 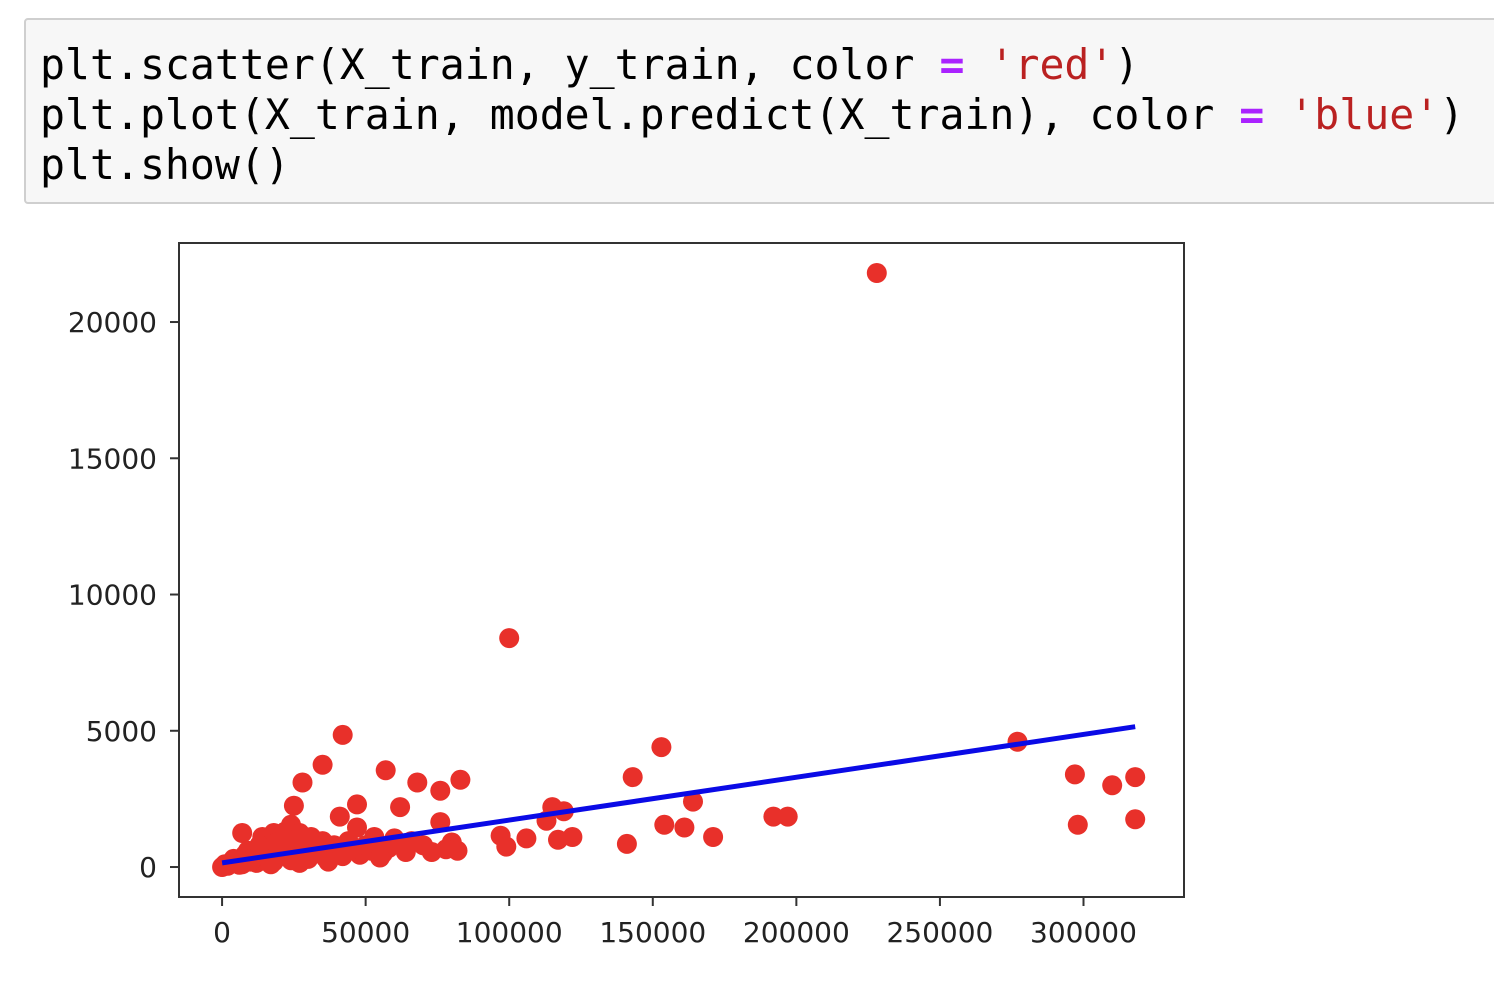 I want to click on y-tick-label-4: 20000, so click(x=112, y=322).